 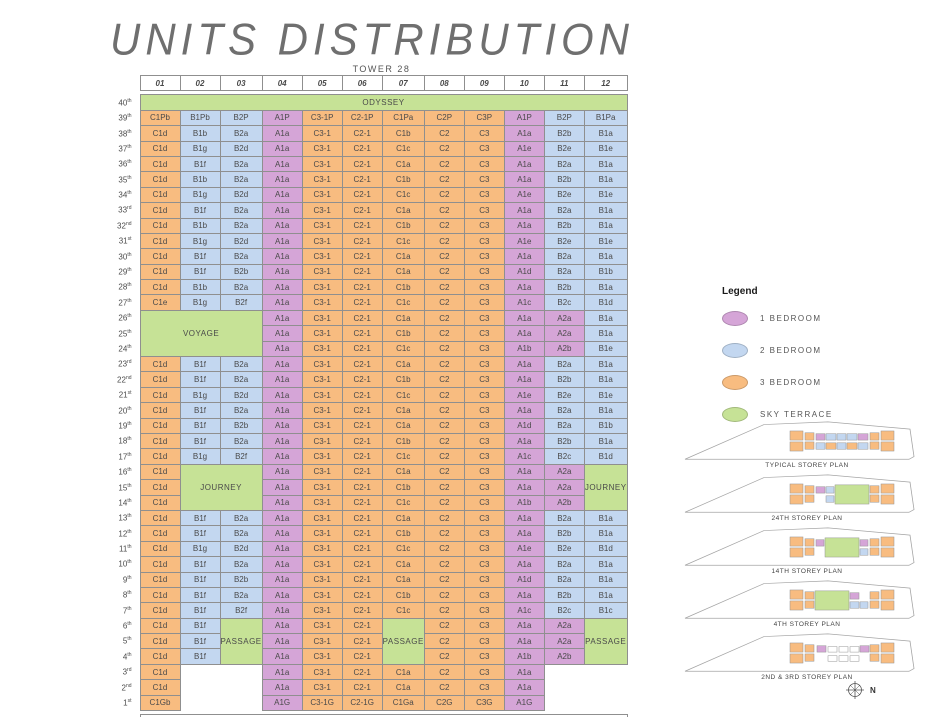 I want to click on floor-label-18: 18th, so click(x=125, y=441).